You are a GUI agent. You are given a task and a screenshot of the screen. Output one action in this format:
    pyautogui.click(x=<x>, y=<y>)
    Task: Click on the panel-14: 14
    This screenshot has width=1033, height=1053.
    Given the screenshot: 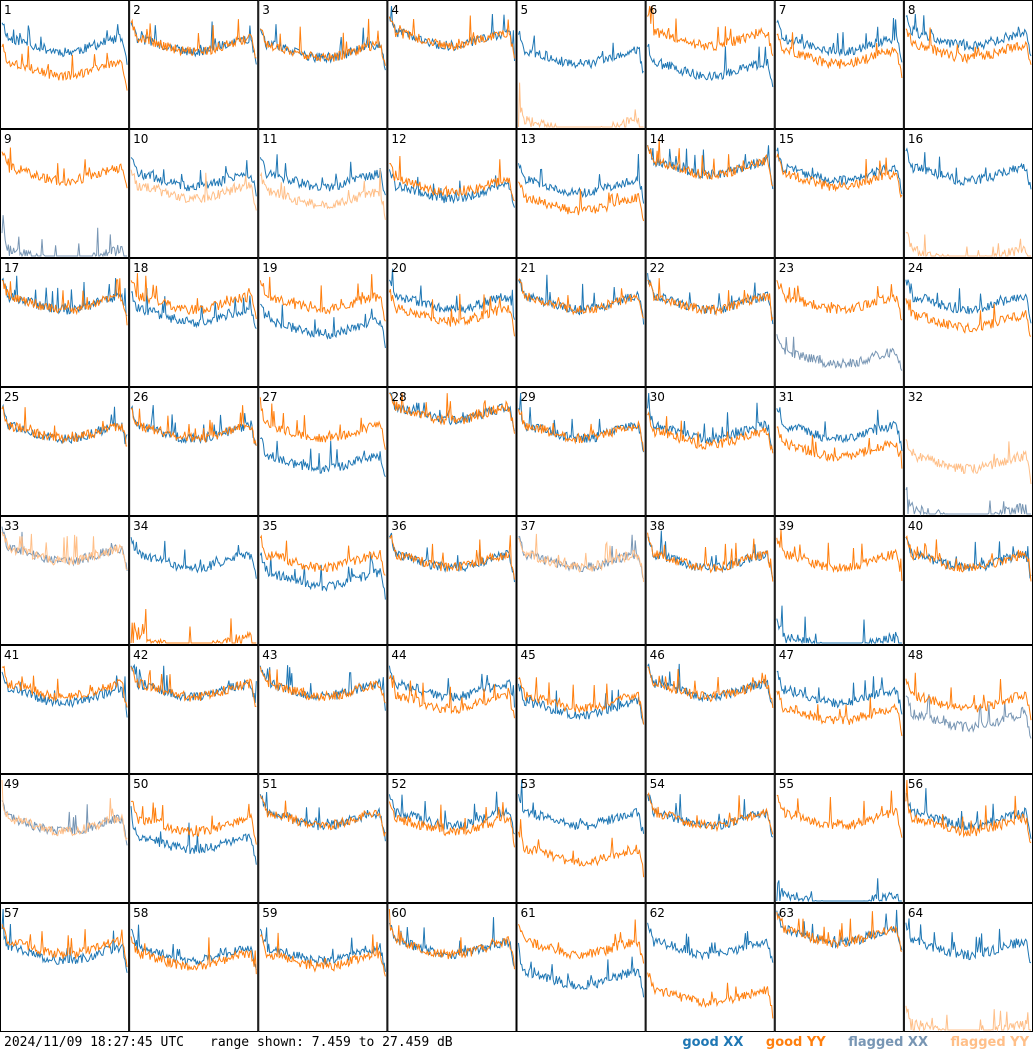 What is the action you would take?
    pyautogui.click(x=710, y=193)
    